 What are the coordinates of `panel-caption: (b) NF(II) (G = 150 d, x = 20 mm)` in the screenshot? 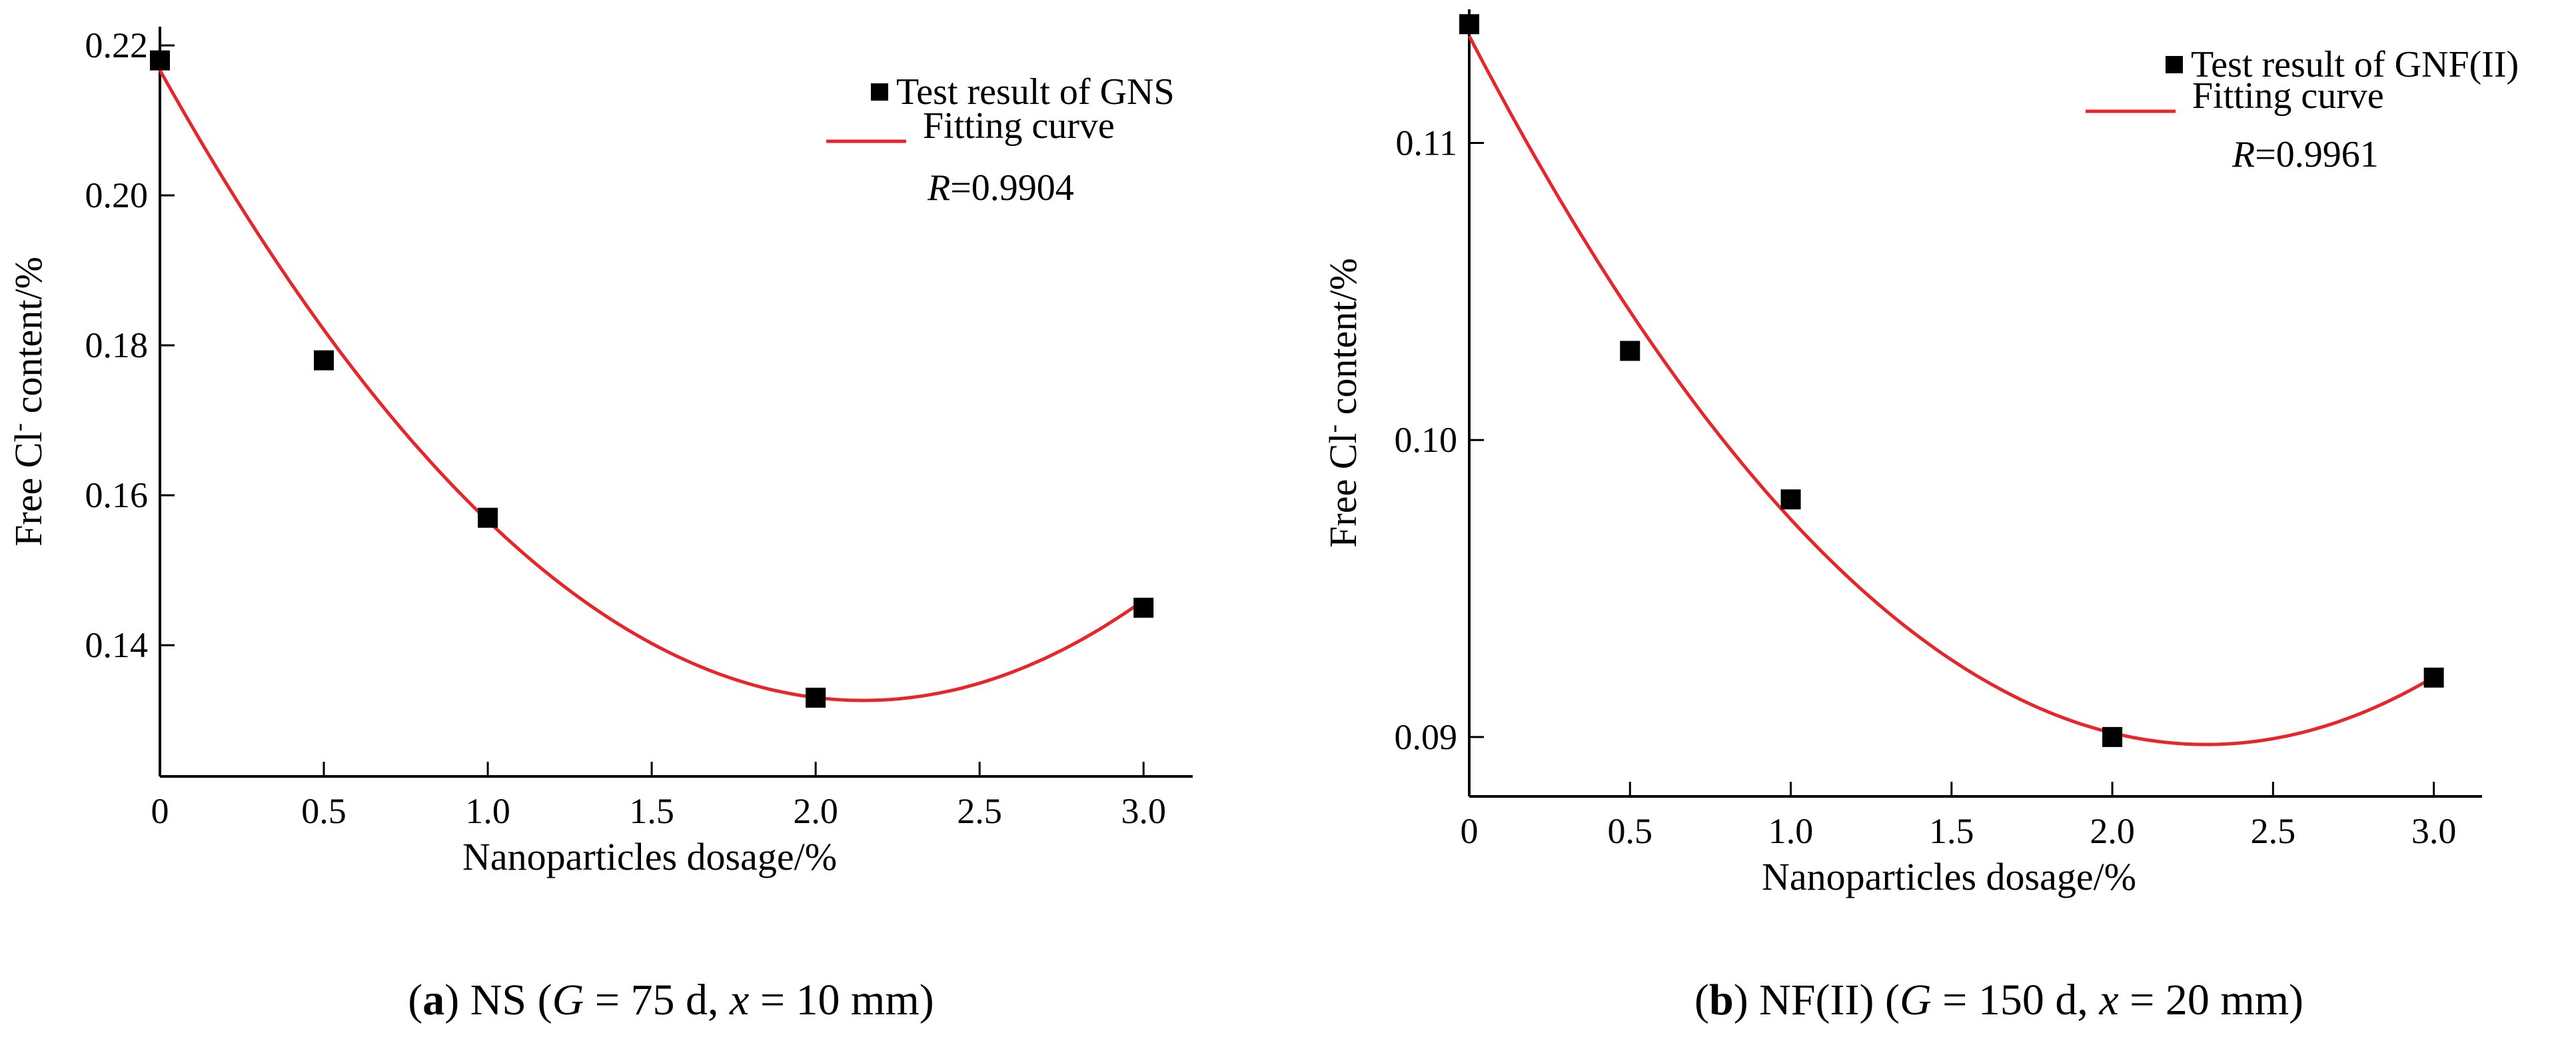 It's located at (1998, 1000).